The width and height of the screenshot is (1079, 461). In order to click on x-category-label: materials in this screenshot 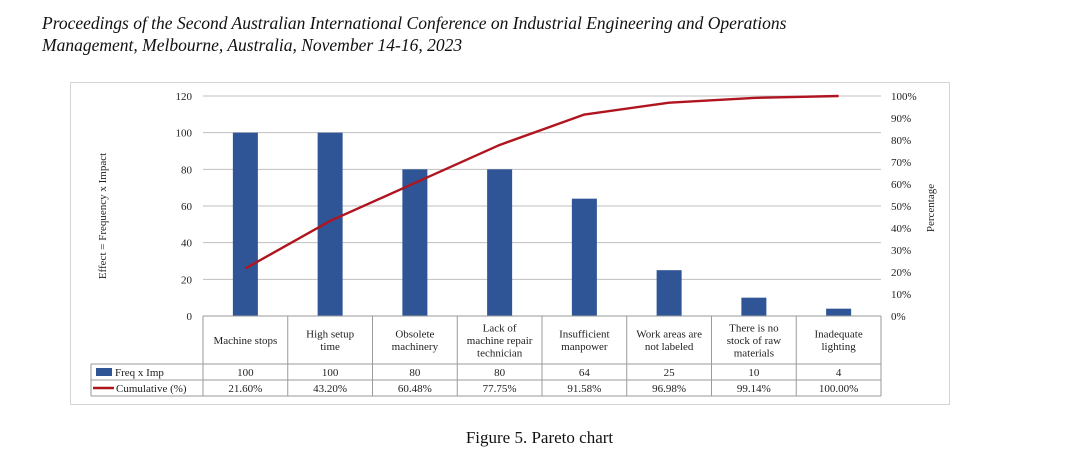, I will do `click(754, 353)`.